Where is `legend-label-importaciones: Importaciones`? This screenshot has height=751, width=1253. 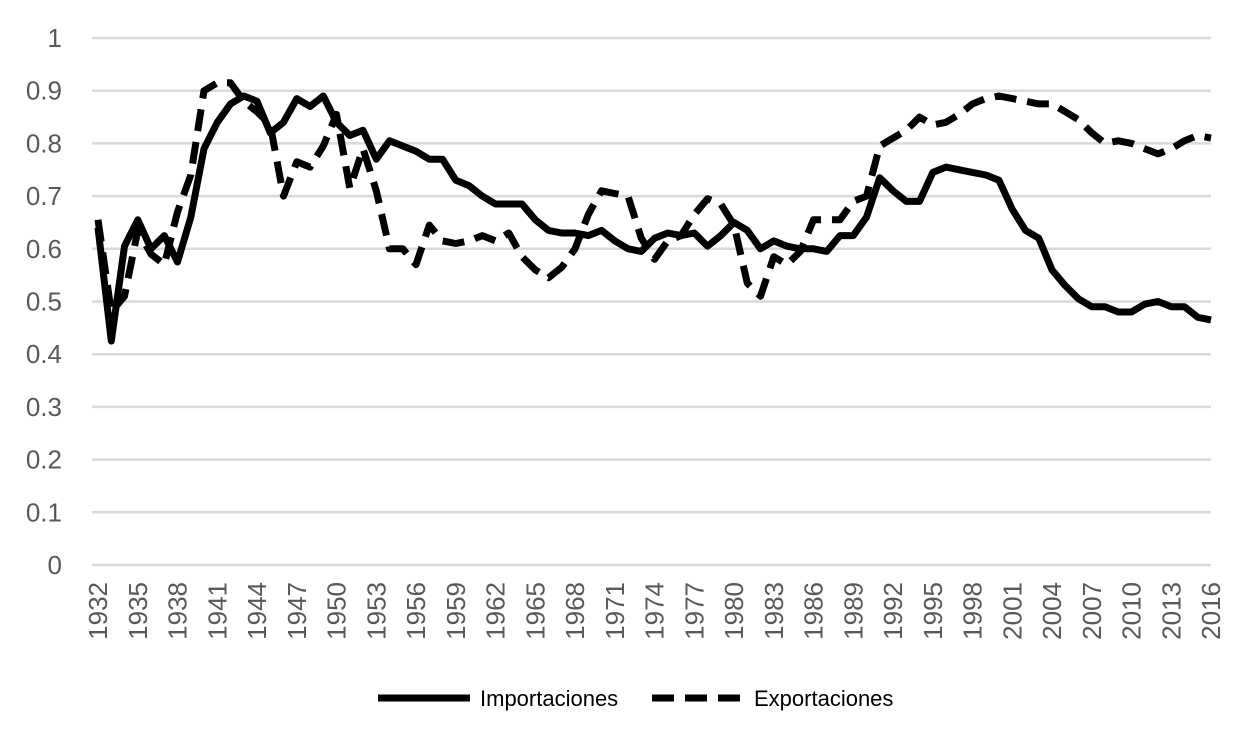
legend-label-importaciones: Importaciones is located at coordinates (549, 698).